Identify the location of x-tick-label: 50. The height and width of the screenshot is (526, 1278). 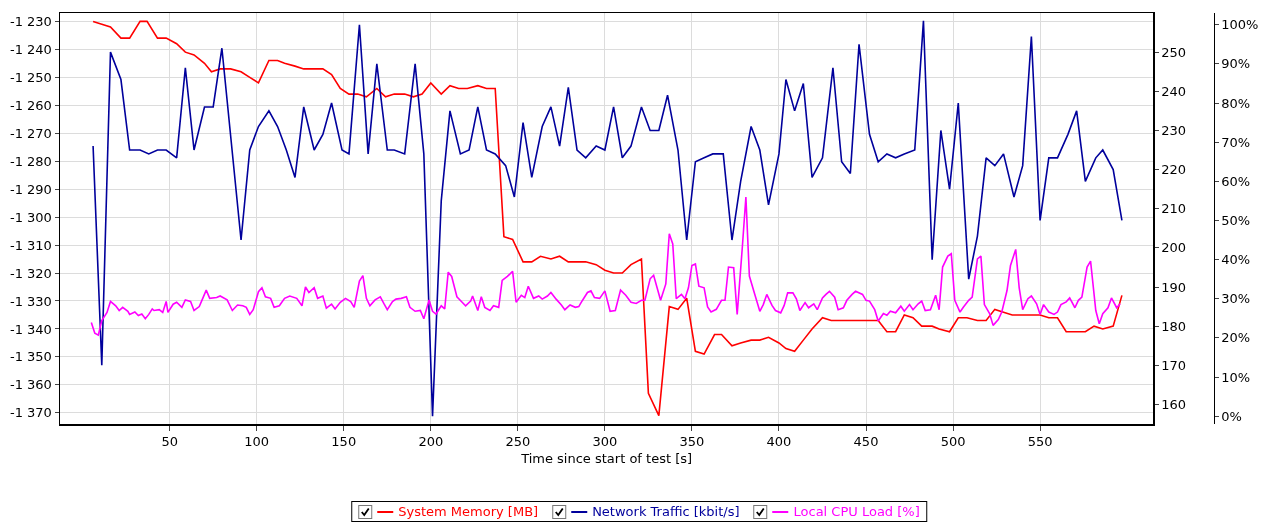
(169, 442).